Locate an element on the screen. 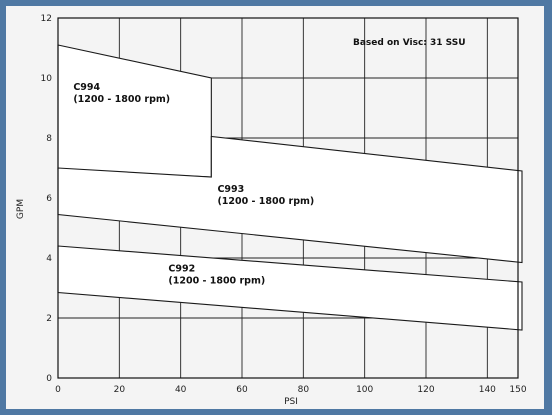 The image size is (552, 415). y-tick-label: 12 is located at coordinates (46, 19).